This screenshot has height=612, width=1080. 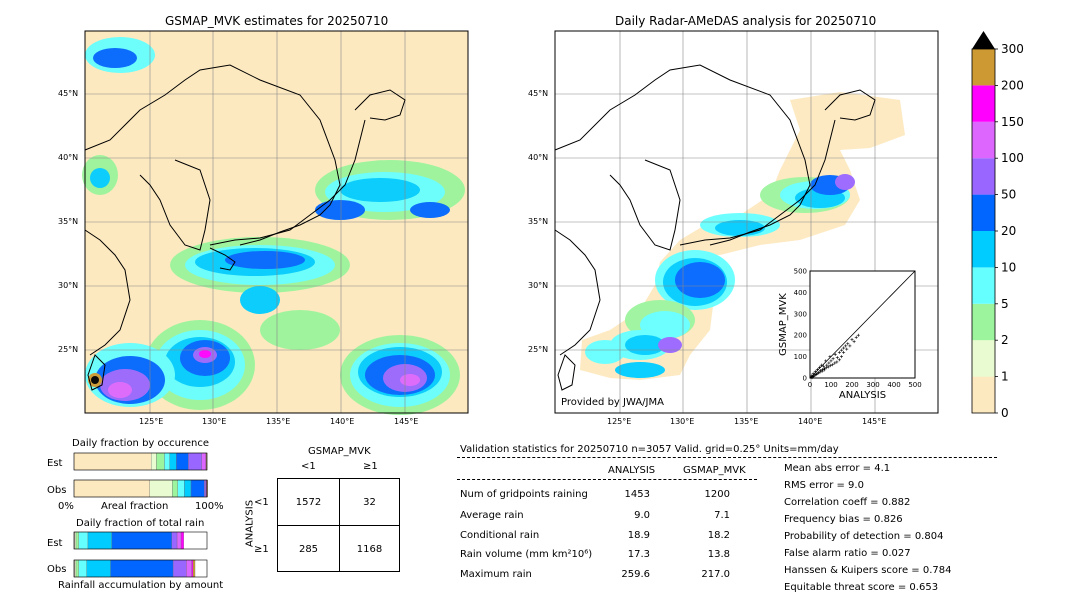 What do you see at coordinates (868, 570) in the screenshot?
I see `score: Hanssen & Kuipers score = 0.784` at bounding box center [868, 570].